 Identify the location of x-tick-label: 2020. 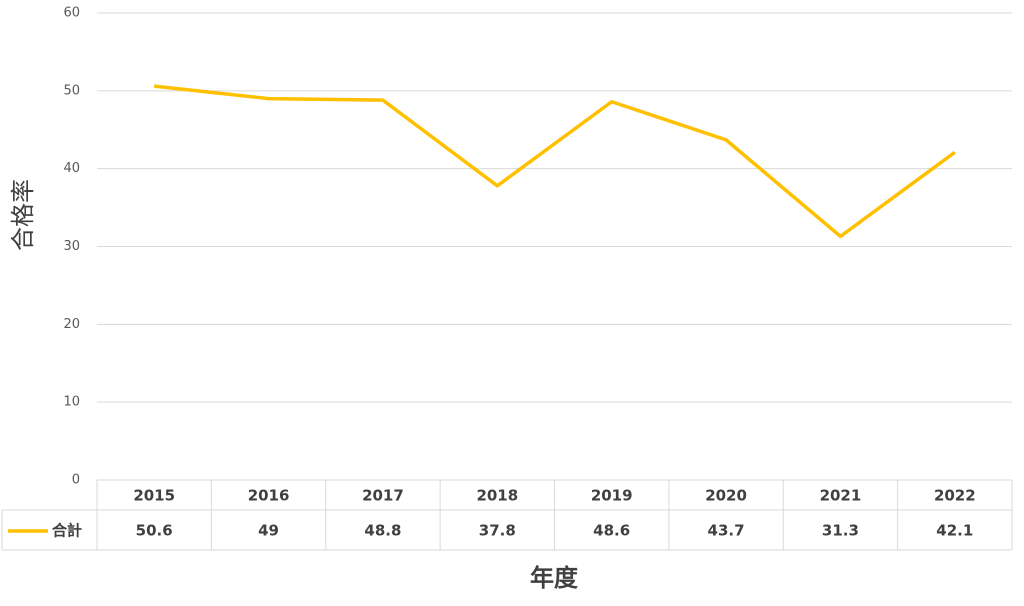
(726, 496).